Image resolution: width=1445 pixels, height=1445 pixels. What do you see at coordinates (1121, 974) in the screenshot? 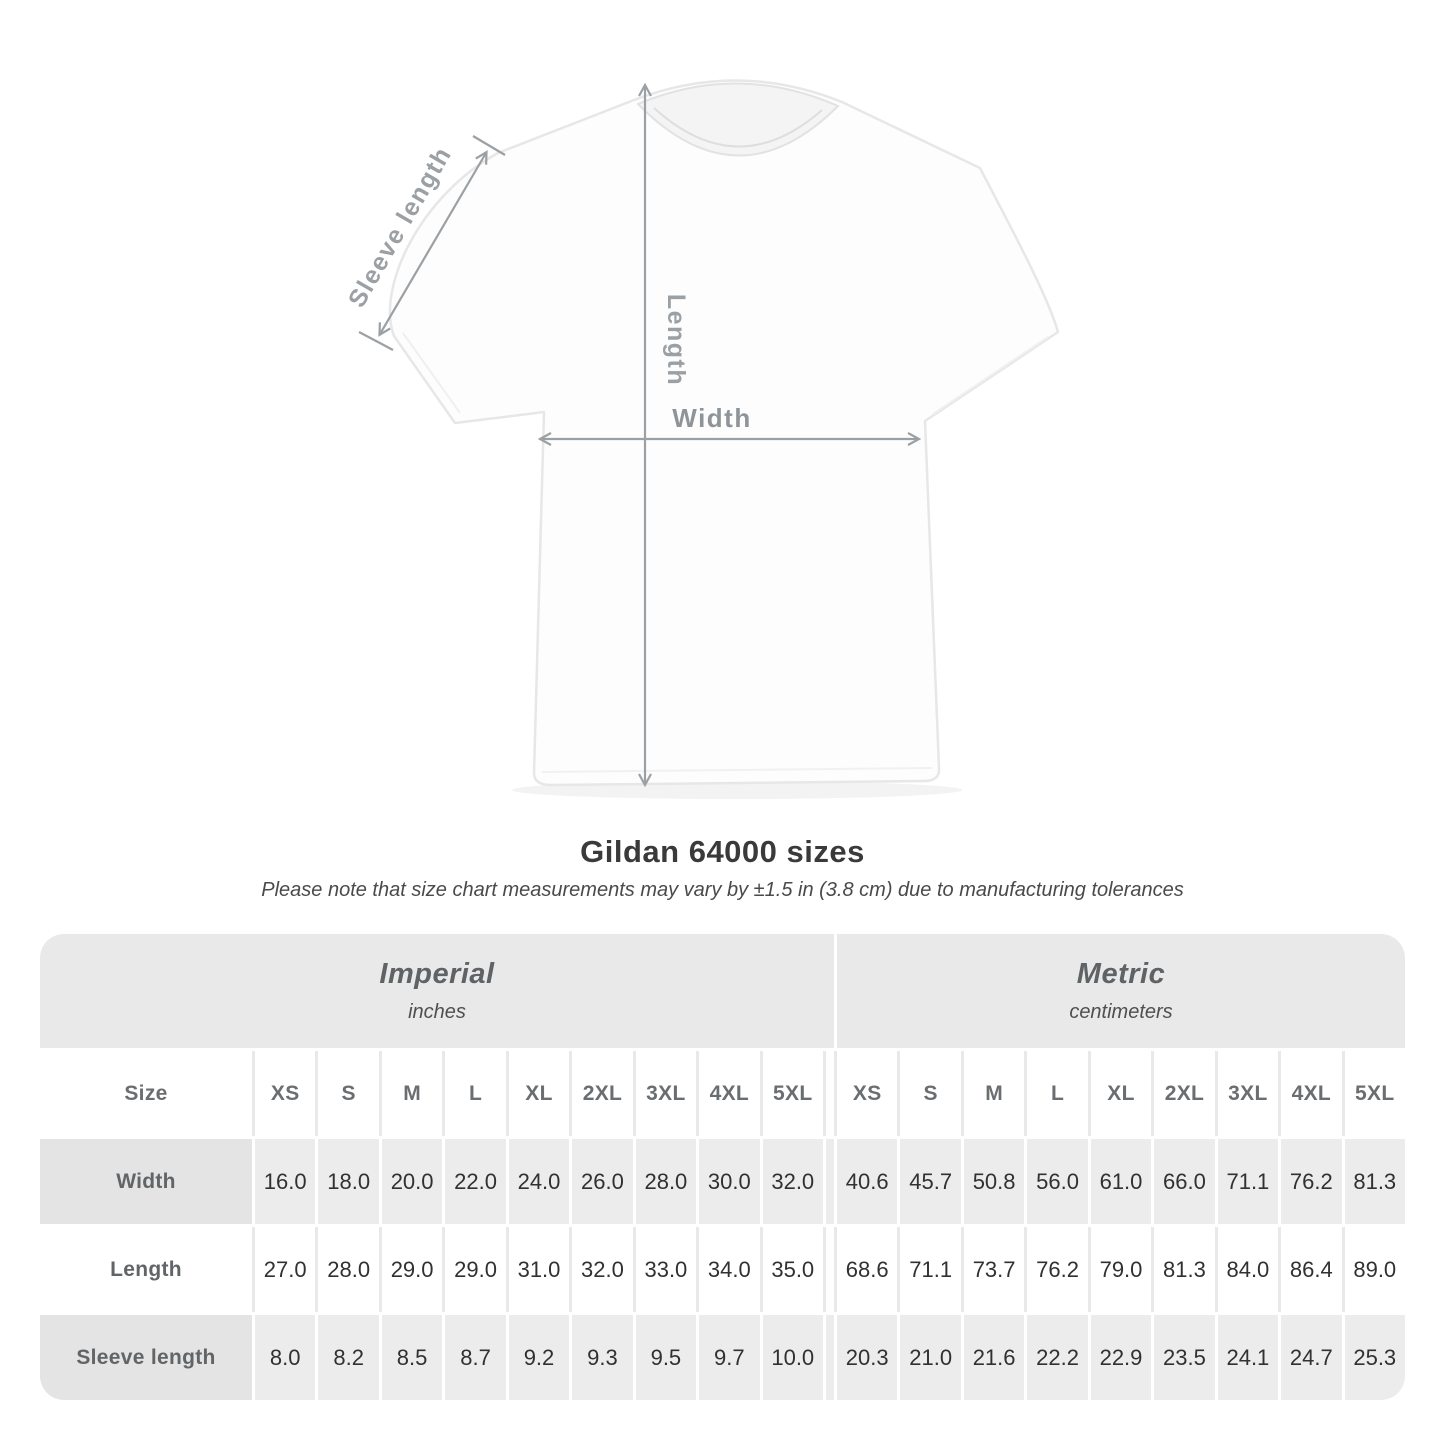
I see `unit-group-label: Metric` at bounding box center [1121, 974].